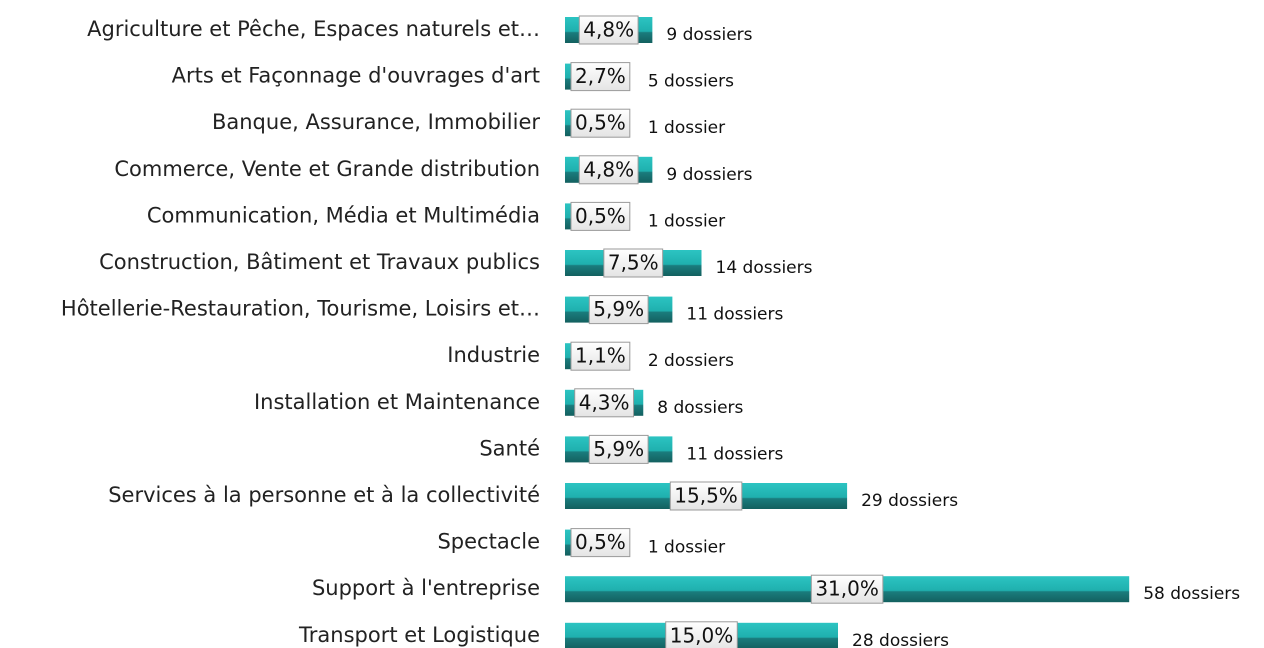 This screenshot has width=1264, height=648. Describe the element at coordinates (327, 169) in the screenshot. I see `category-label: Commerce, Vente et Grande distribution` at that location.